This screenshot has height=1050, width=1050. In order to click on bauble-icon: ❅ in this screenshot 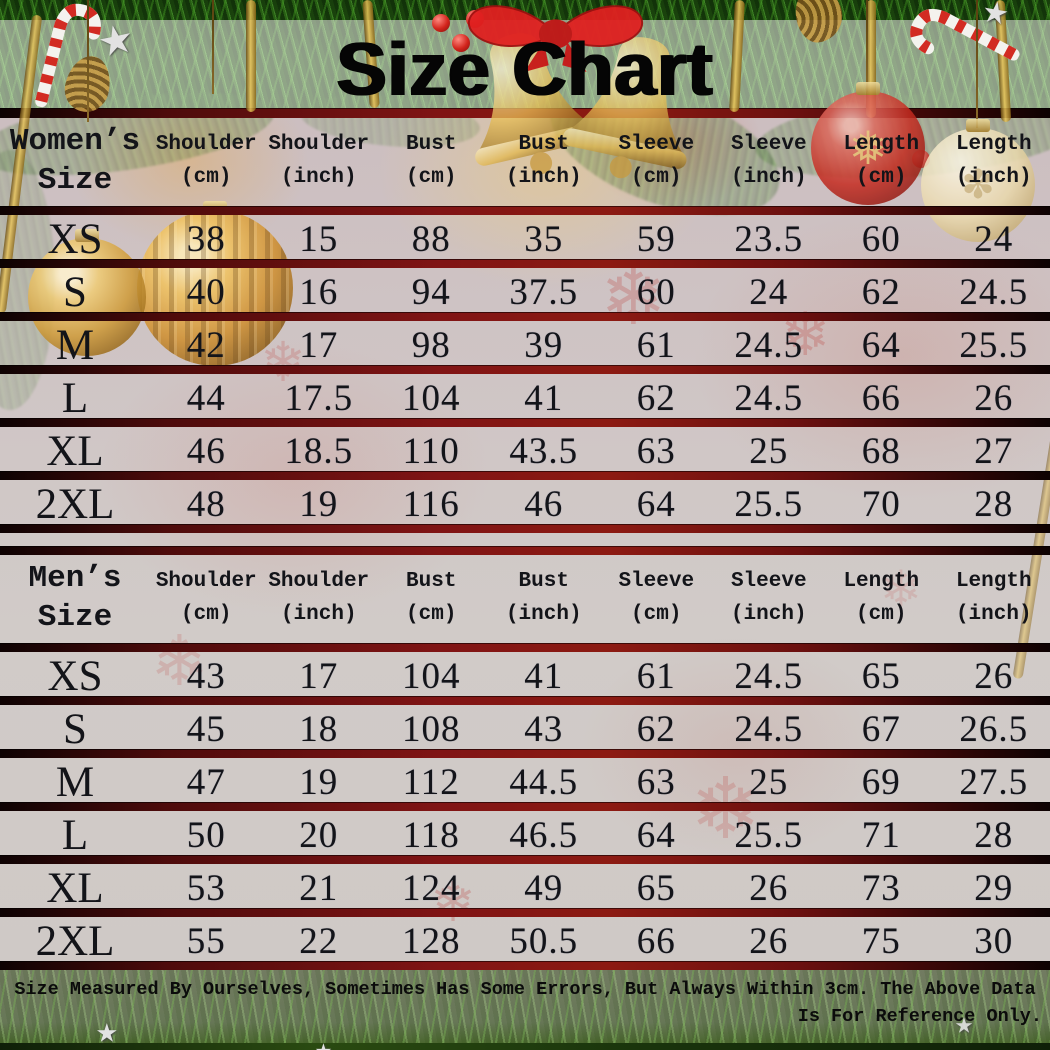, I will do `click(868, 143)`.